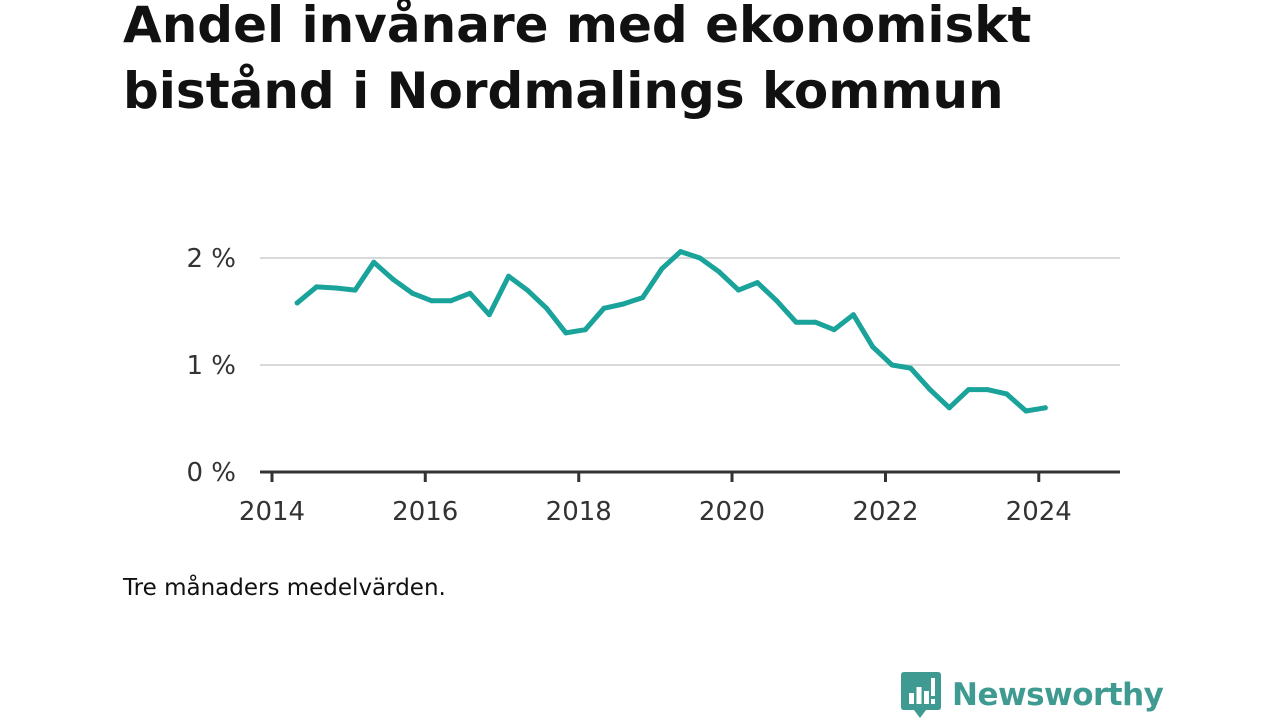 This screenshot has height=720, width=1280. Describe the element at coordinates (272, 512) in the screenshot. I see `x-tick-label: 2014` at that location.